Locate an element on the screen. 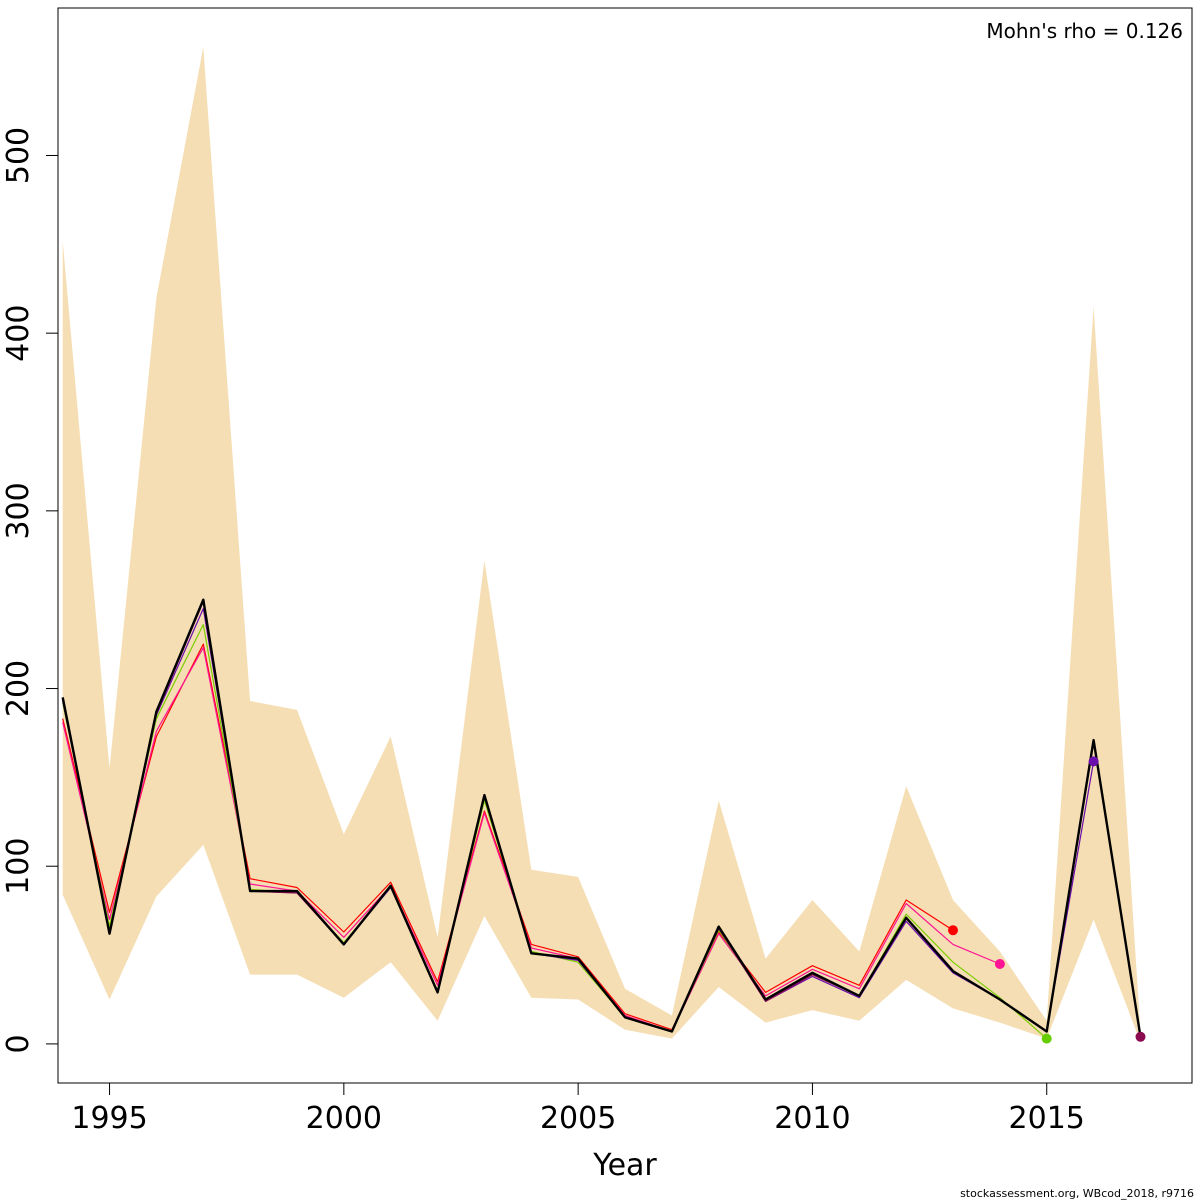  endpoint-marker-2014 is located at coordinates (999, 964).